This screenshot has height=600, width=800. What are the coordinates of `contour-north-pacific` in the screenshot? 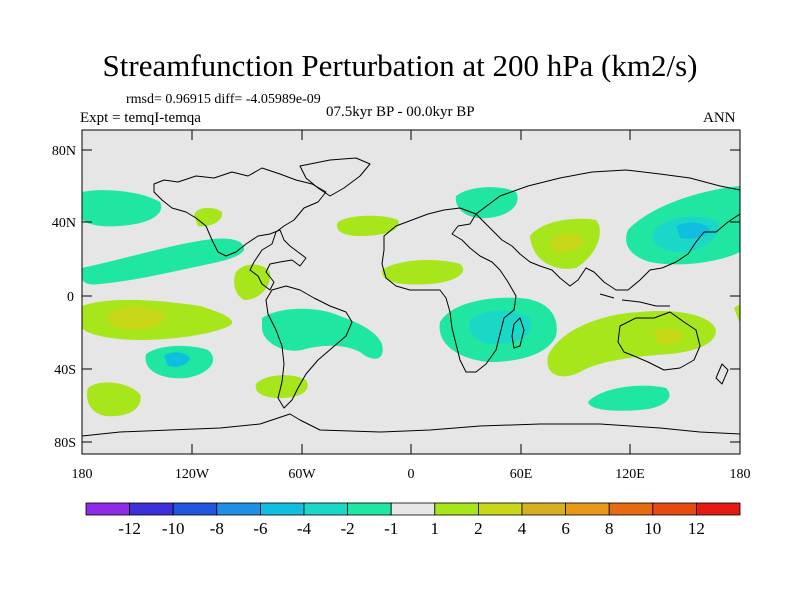 It's located at (122, 208).